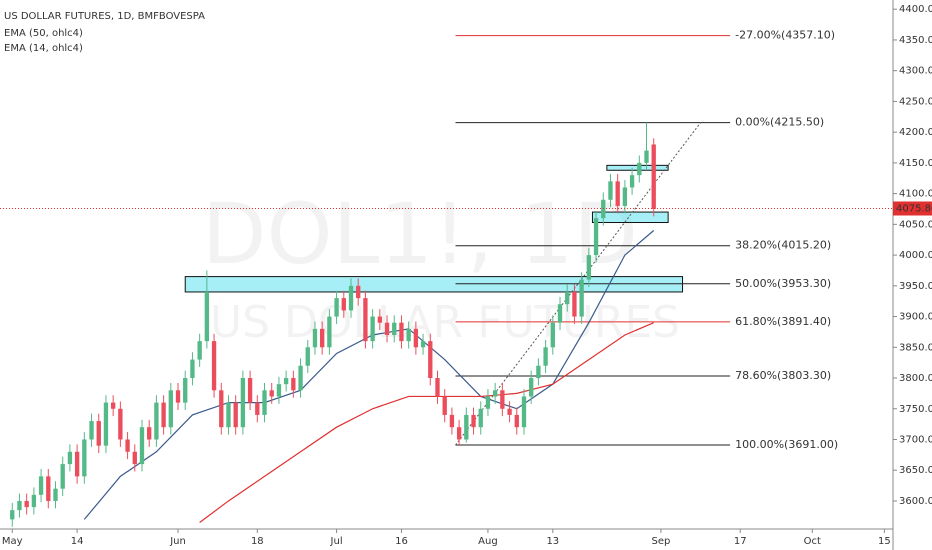  What do you see at coordinates (445, 322) in the screenshot?
I see `watermark-name: US DOLLAR FUTURES` at bounding box center [445, 322].